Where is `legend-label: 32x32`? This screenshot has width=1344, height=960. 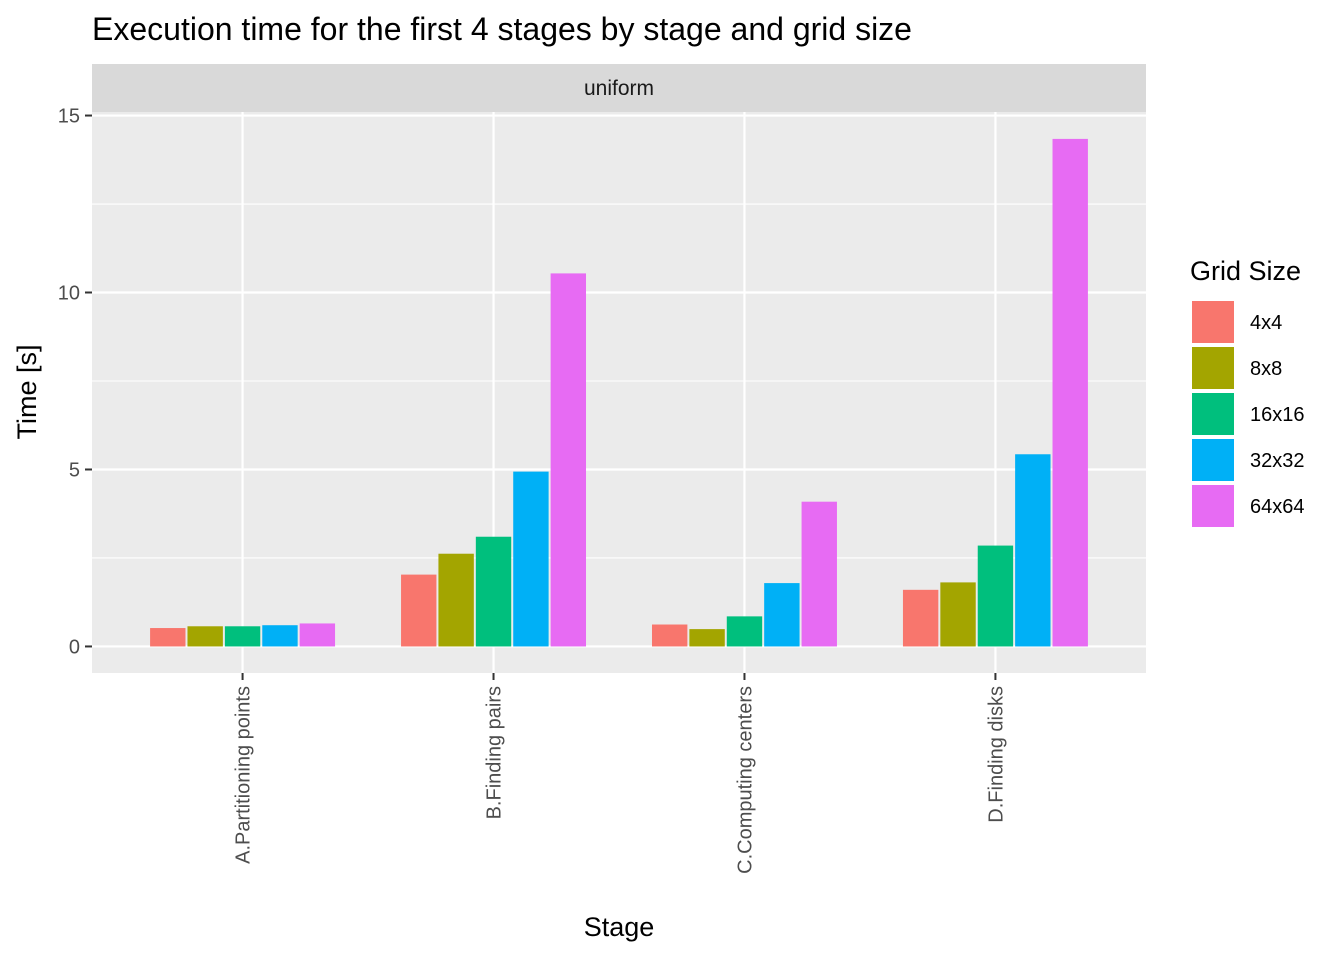 legend-label: 32x32 is located at coordinates (1277, 461).